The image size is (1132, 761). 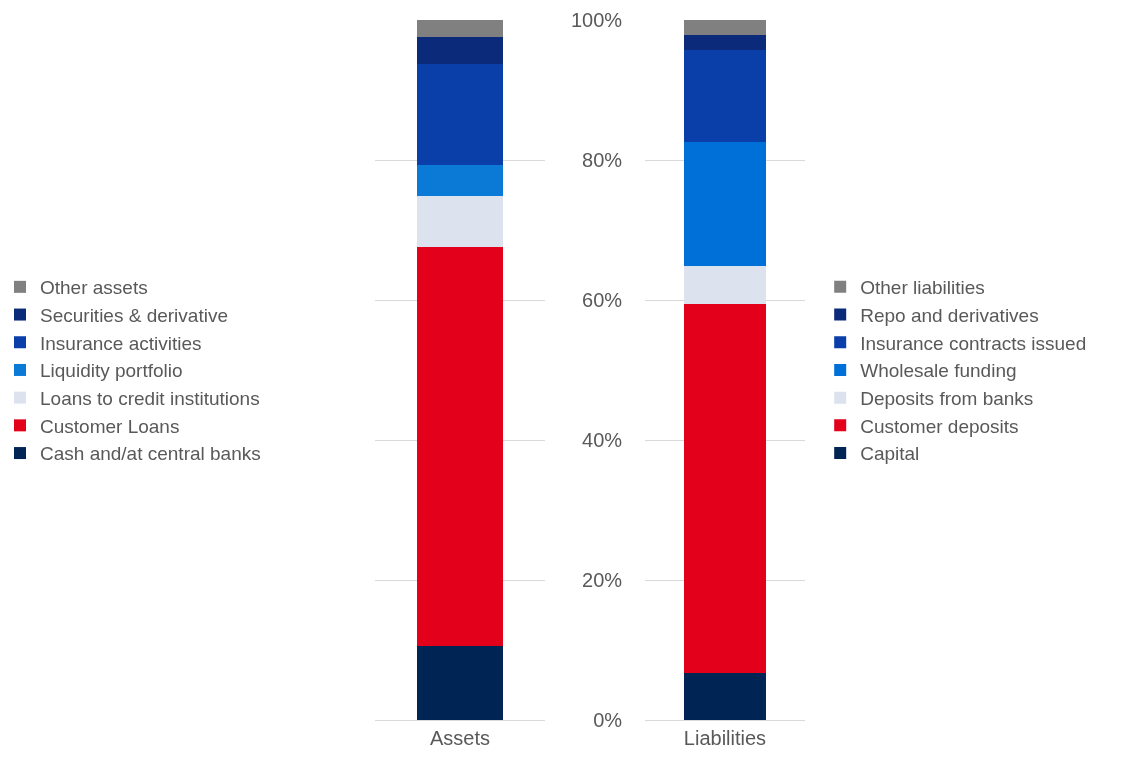 I want to click on y-tick-label: 0%, so click(x=608, y=720).